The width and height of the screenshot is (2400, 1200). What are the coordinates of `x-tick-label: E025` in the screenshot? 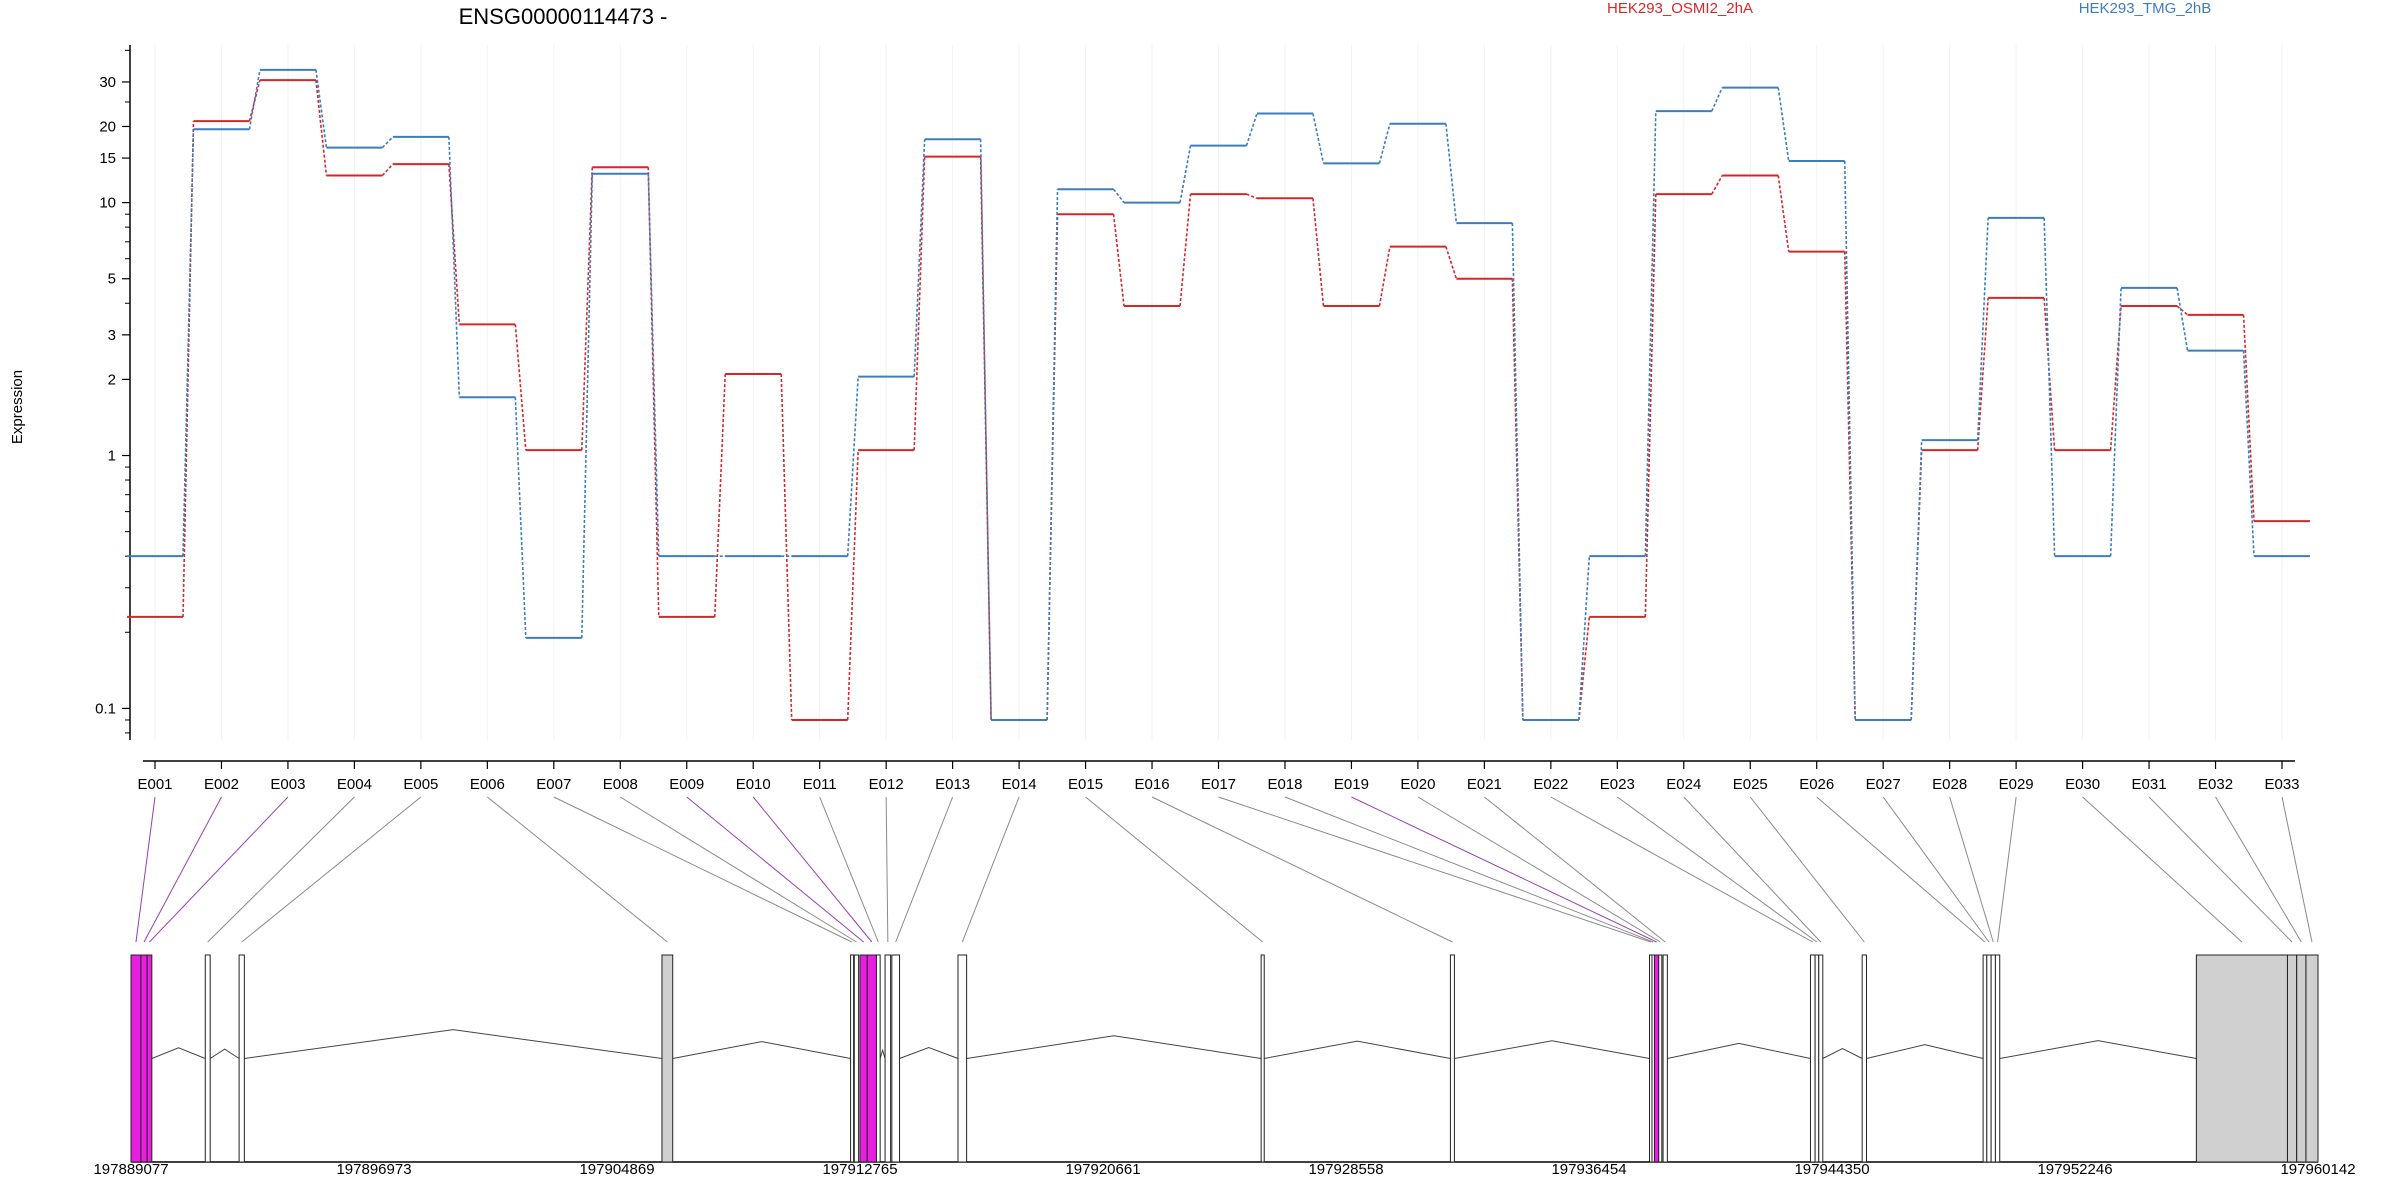 It's located at (1750, 784).